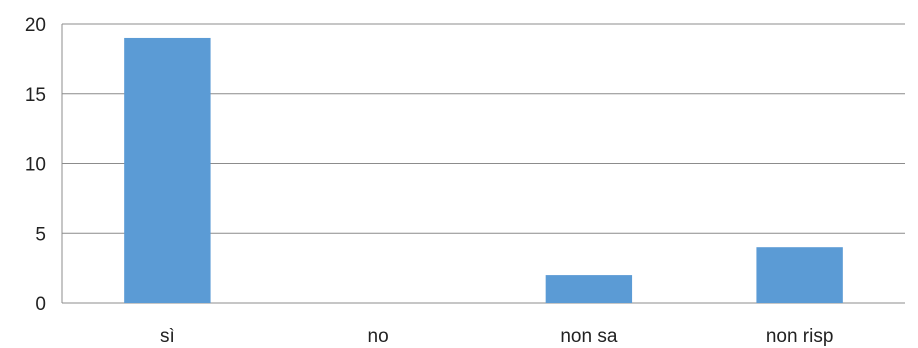  I want to click on y-tick-label: 5, so click(40, 234).